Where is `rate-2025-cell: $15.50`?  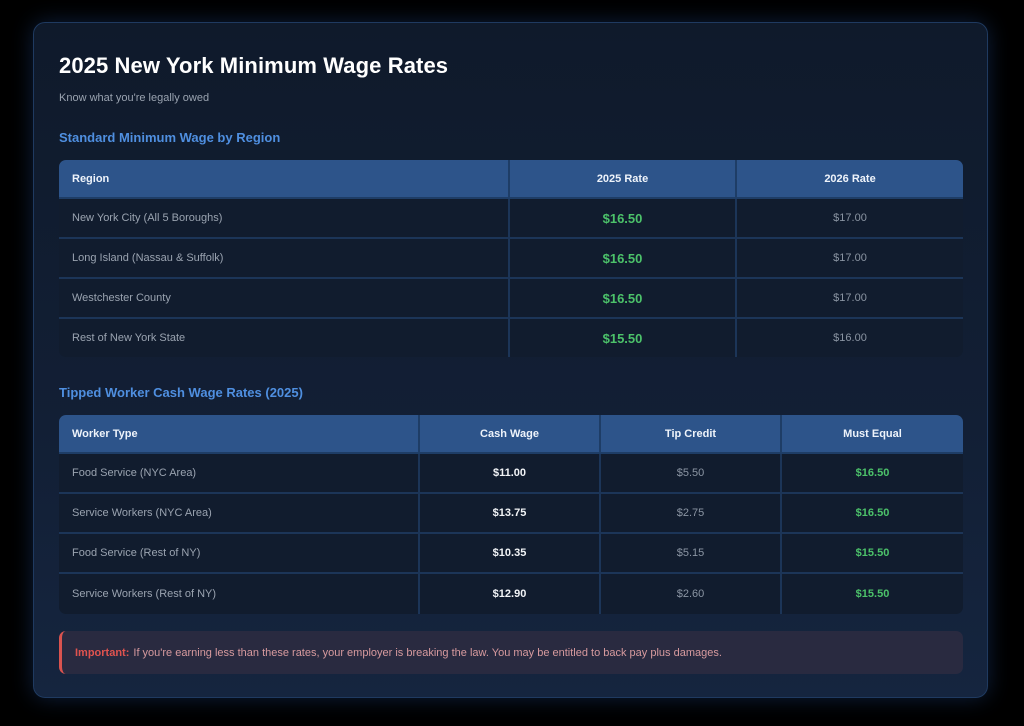 rate-2025-cell: $15.50 is located at coordinates (623, 338).